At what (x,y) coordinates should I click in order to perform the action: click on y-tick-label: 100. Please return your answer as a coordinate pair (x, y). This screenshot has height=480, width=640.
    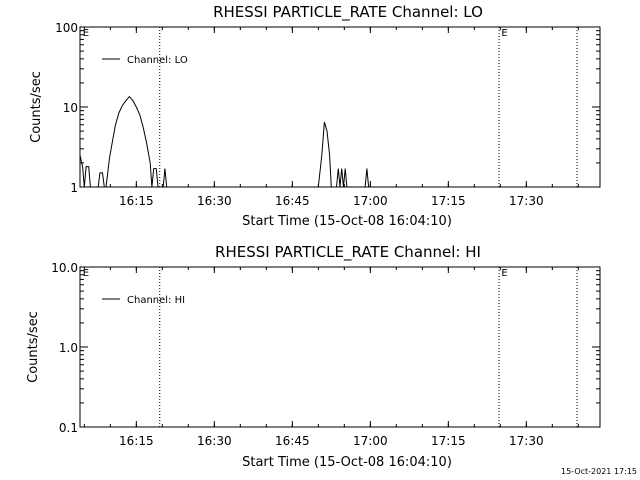
    Looking at the image, I should click on (66, 28).